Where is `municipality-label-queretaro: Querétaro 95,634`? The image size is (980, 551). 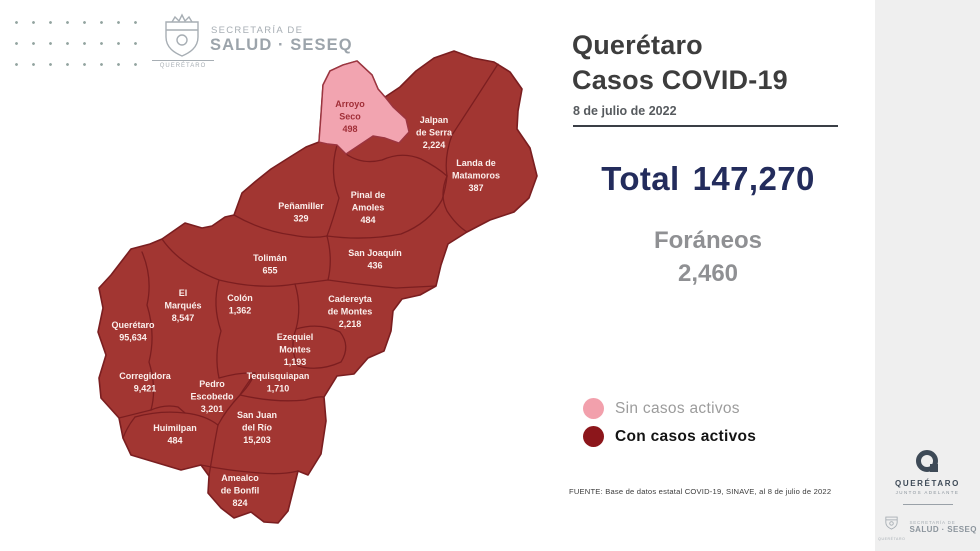 municipality-label-queretaro: Querétaro 95,634 is located at coordinates (133, 331).